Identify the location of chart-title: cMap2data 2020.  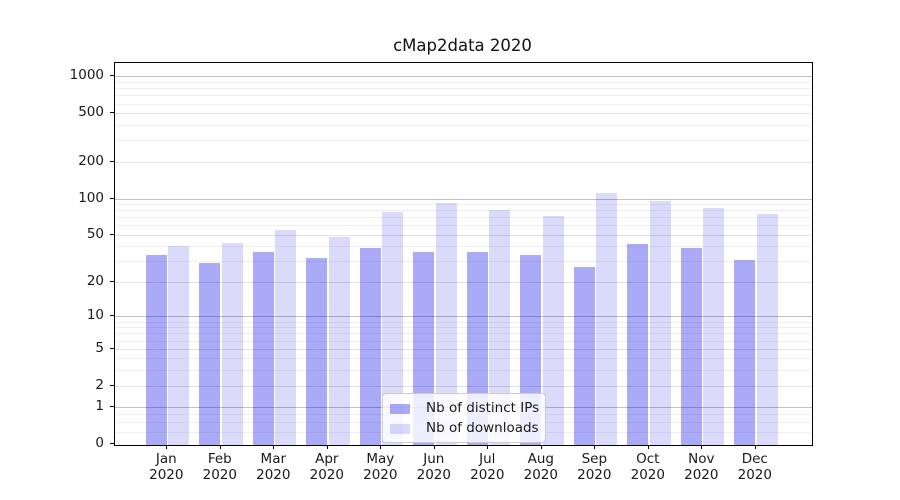
(462, 45).